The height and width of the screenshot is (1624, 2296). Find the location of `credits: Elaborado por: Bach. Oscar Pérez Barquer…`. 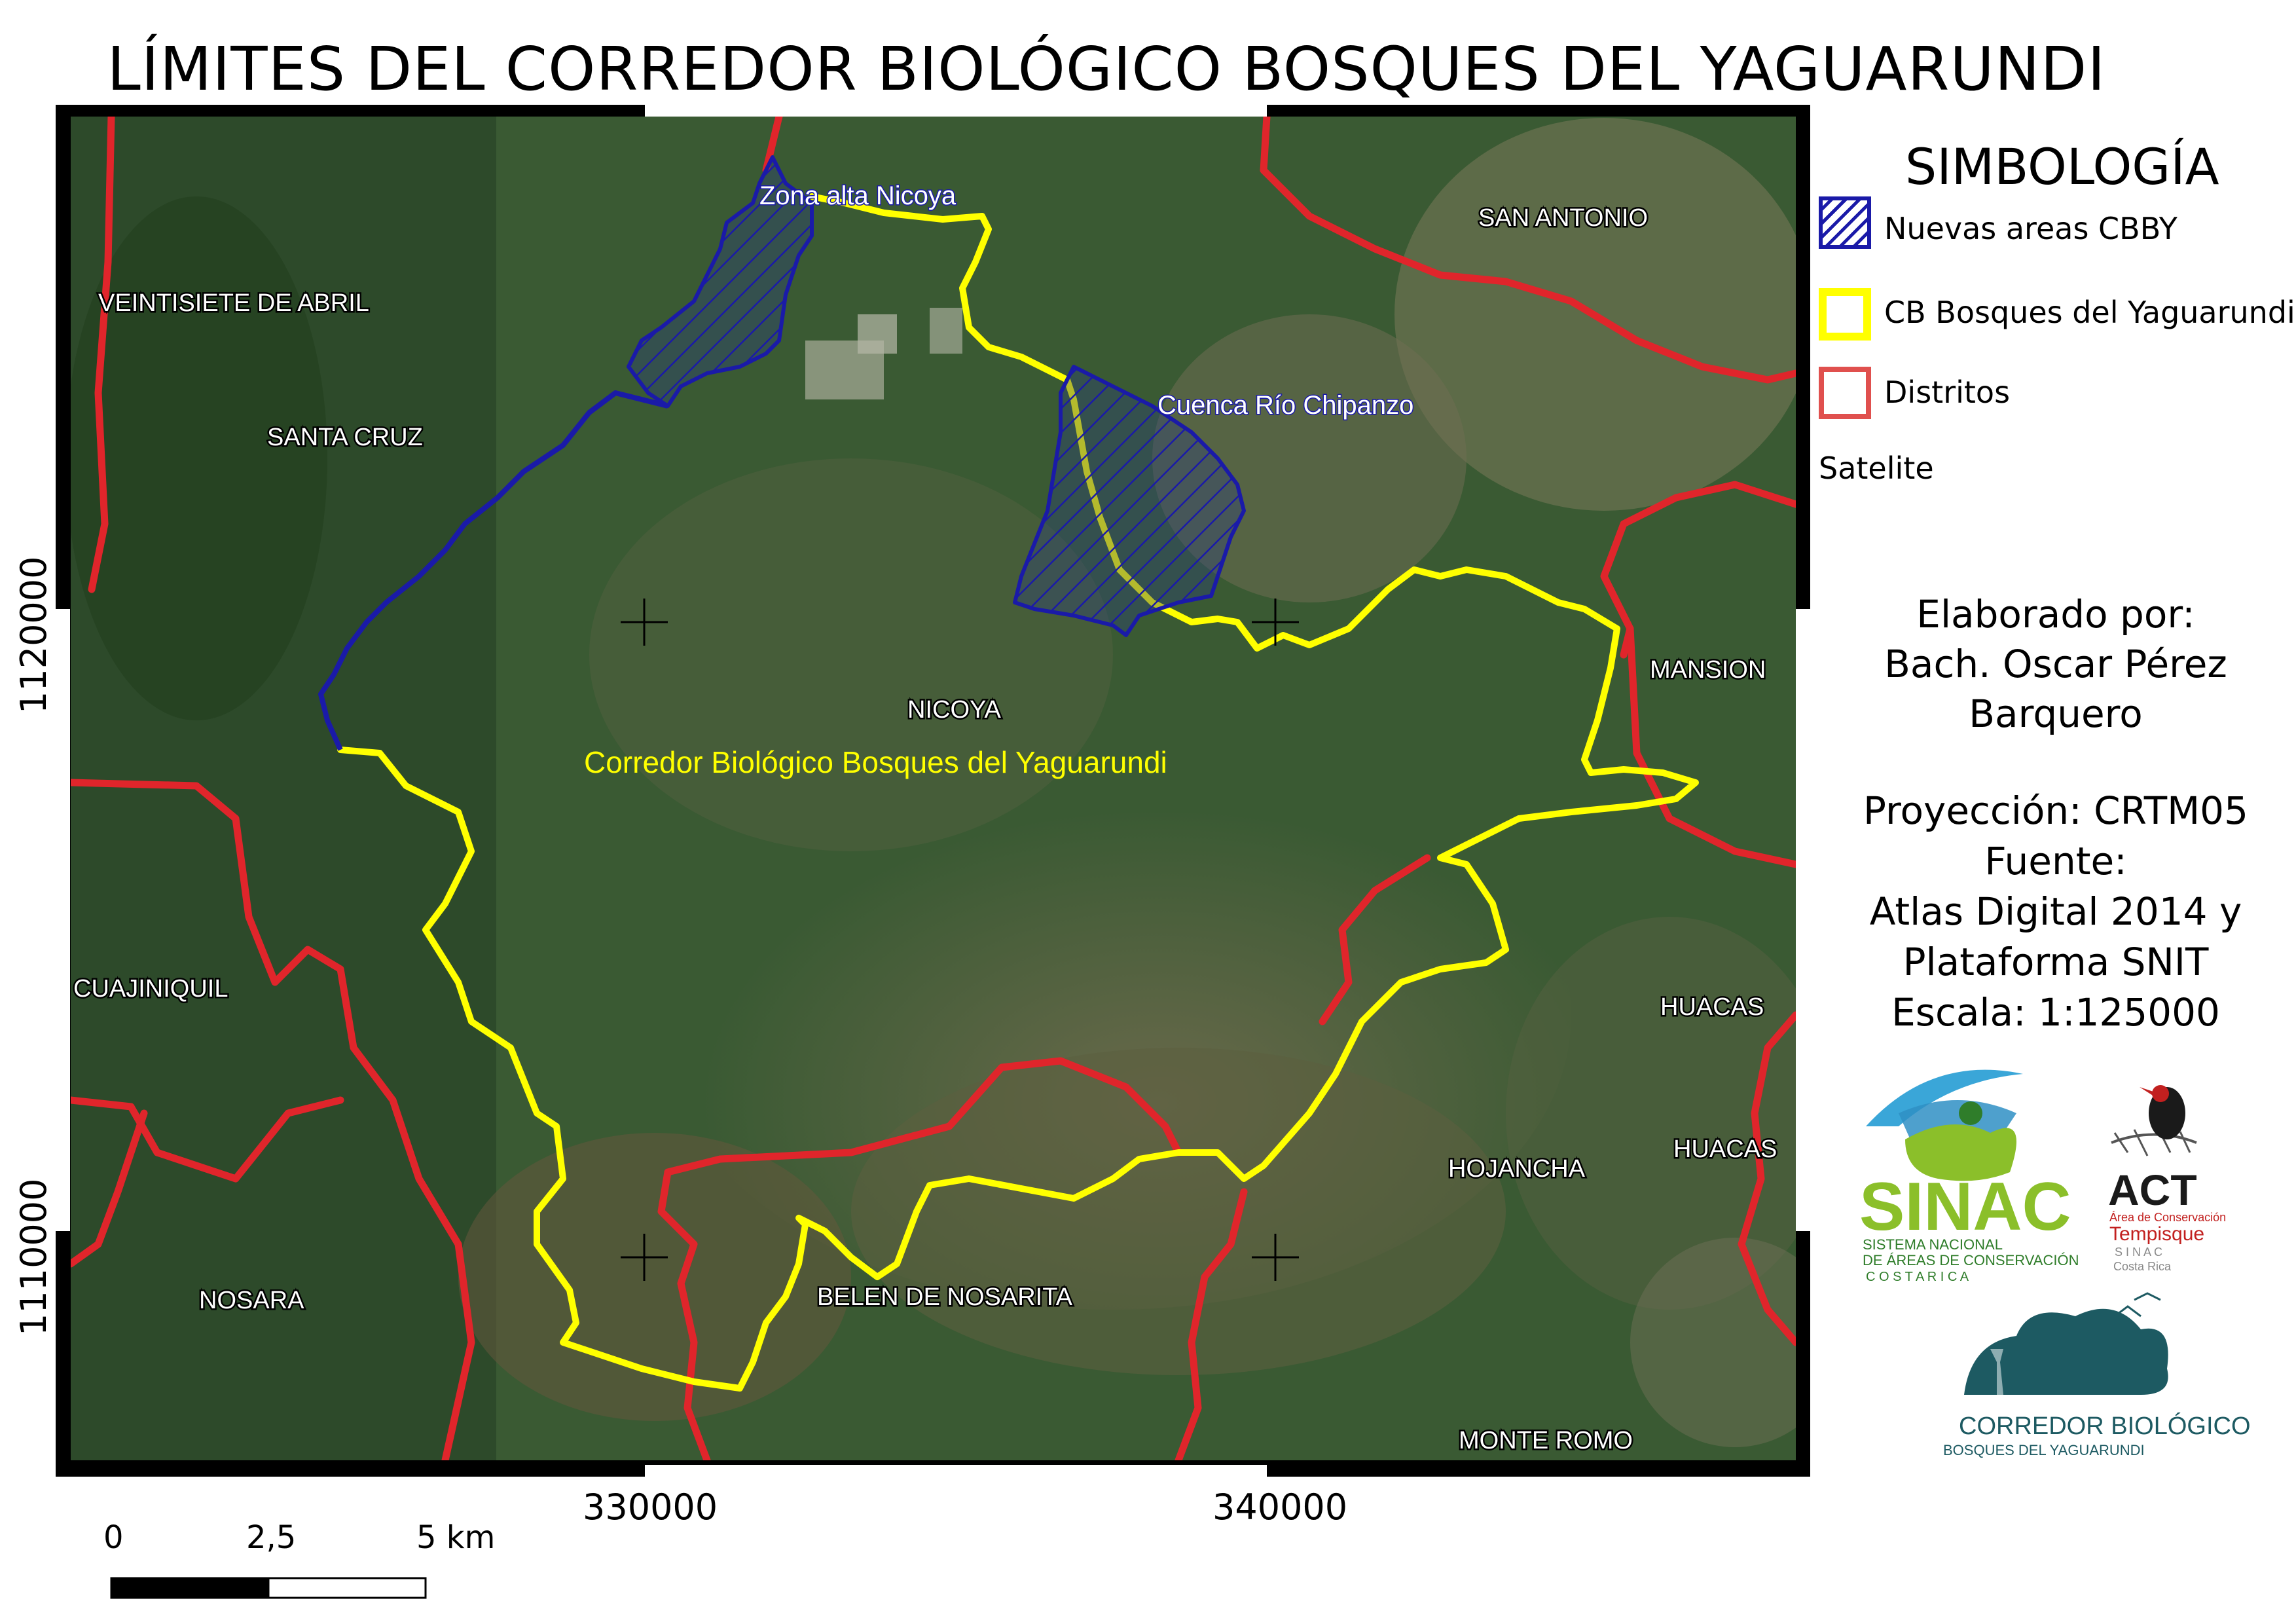

credits: Elaborado por: Bach. Oscar Pérez Barquer… is located at coordinates (2055, 664).